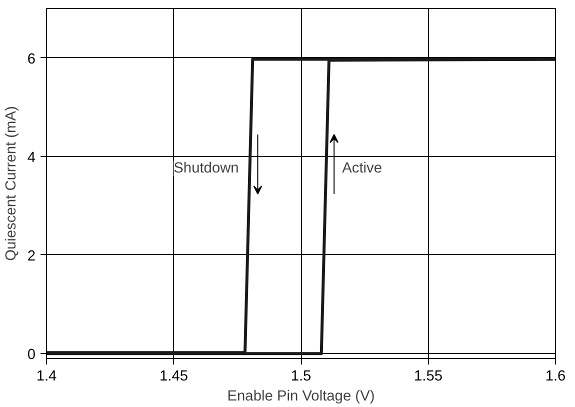 Image resolution: width=575 pixels, height=407 pixels. What do you see at coordinates (11, 183) in the screenshot?
I see `y-axis-title: Quiescent Current (mA)` at bounding box center [11, 183].